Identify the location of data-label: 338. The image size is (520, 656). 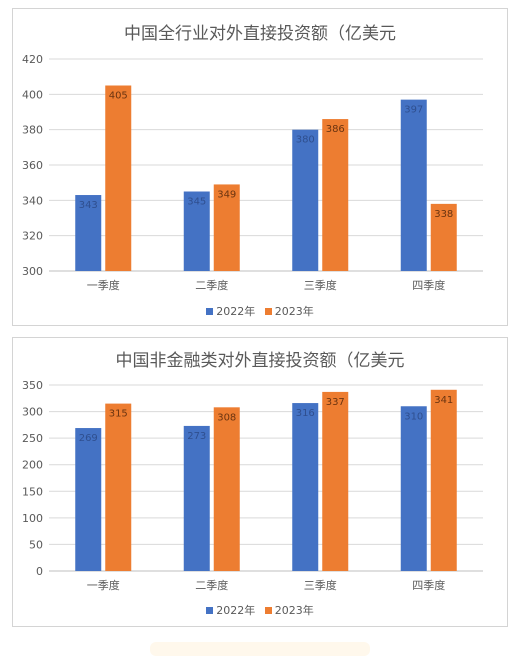
(443, 214).